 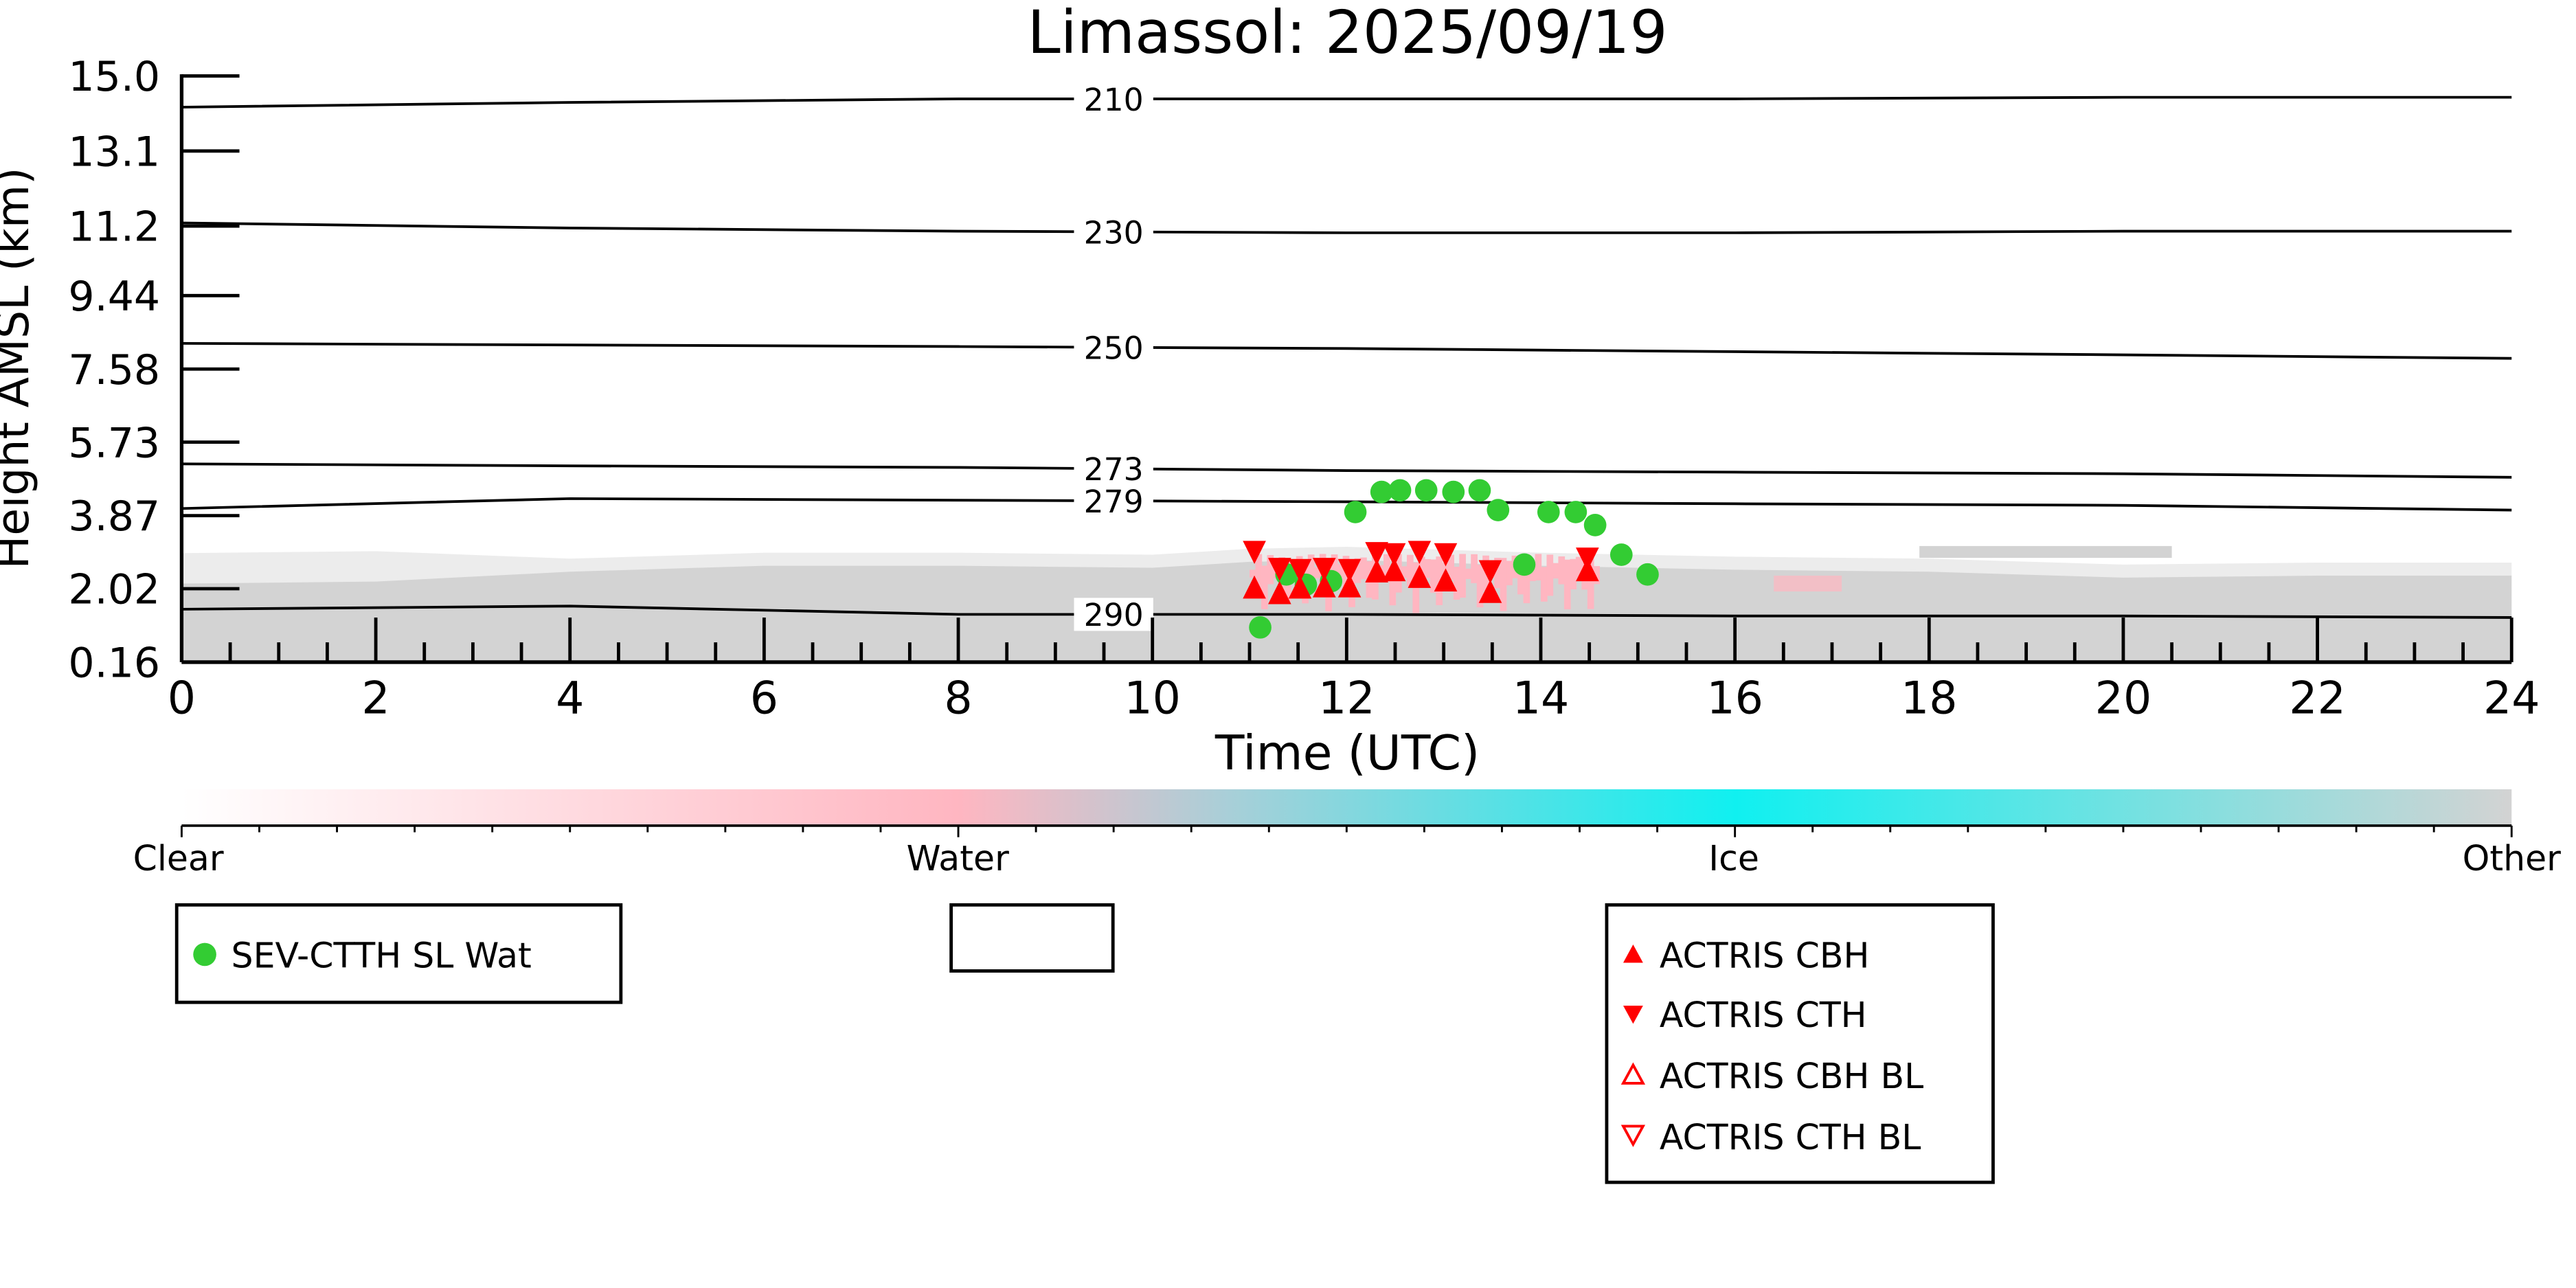 I want to click on isotherm-label: 279, so click(x=1114, y=502).